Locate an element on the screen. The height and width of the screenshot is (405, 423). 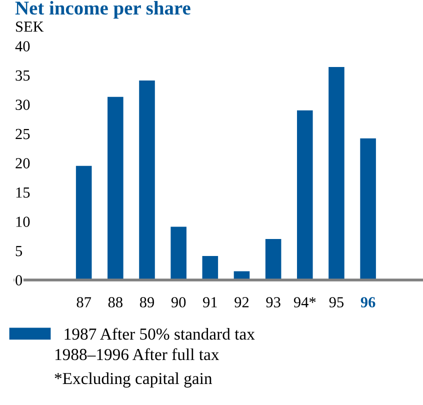
y-axis-title: SEK is located at coordinates (30, 27).